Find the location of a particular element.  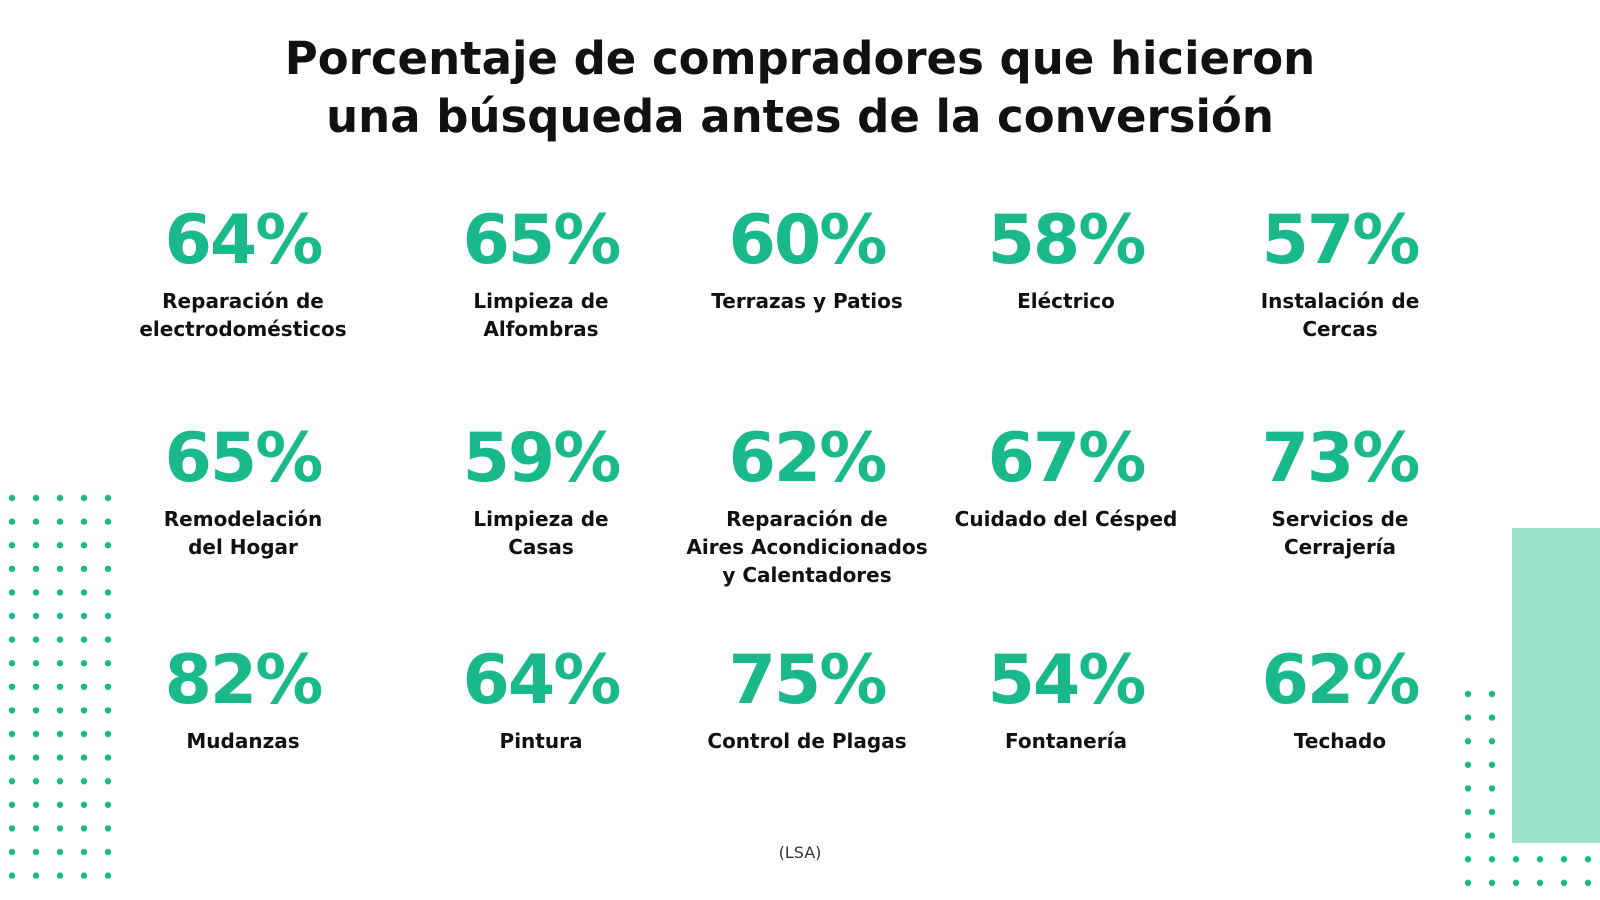

stat-tile: 64% Pintura is located at coordinates (541, 700).